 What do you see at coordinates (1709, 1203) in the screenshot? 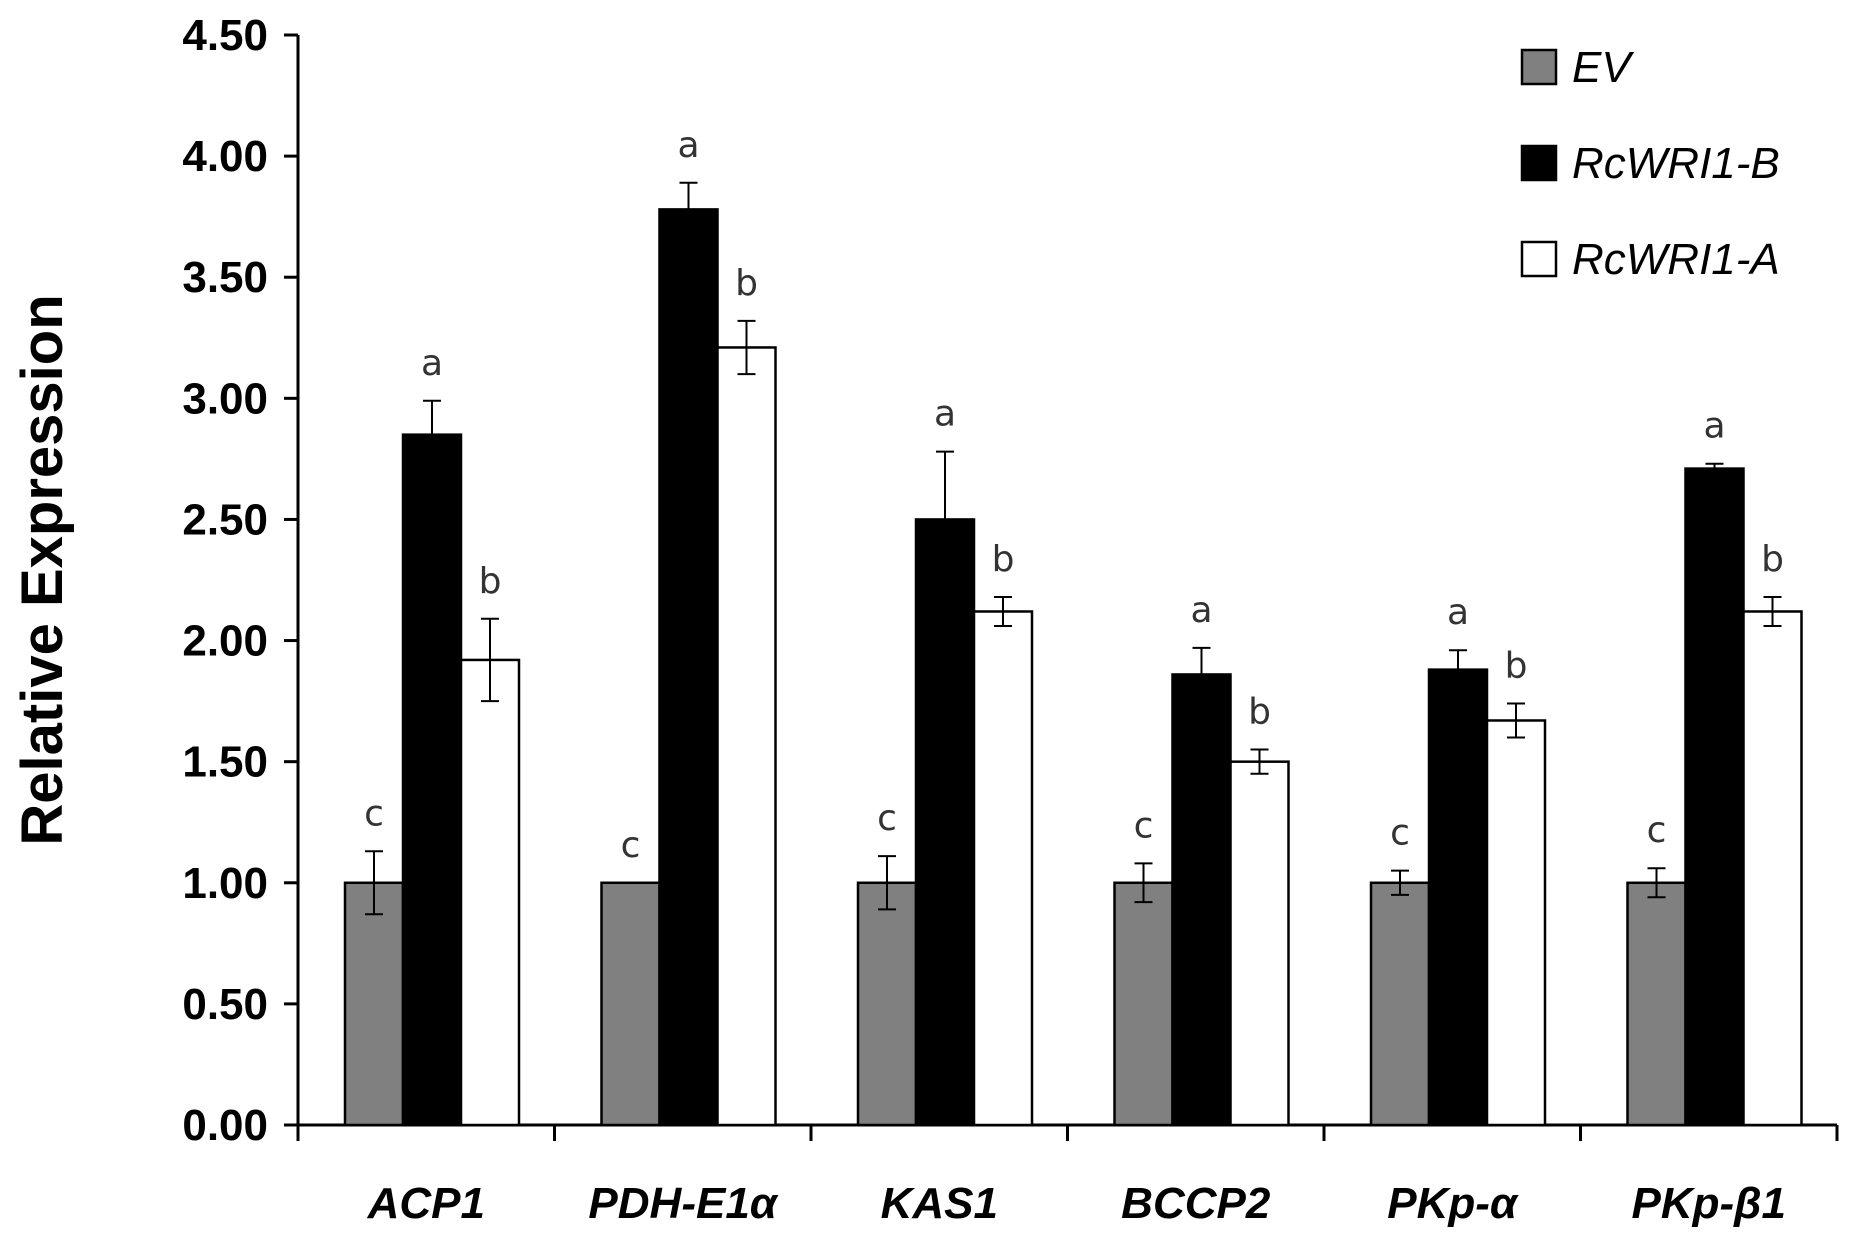
I see `x-category-label: PKp-β1` at bounding box center [1709, 1203].